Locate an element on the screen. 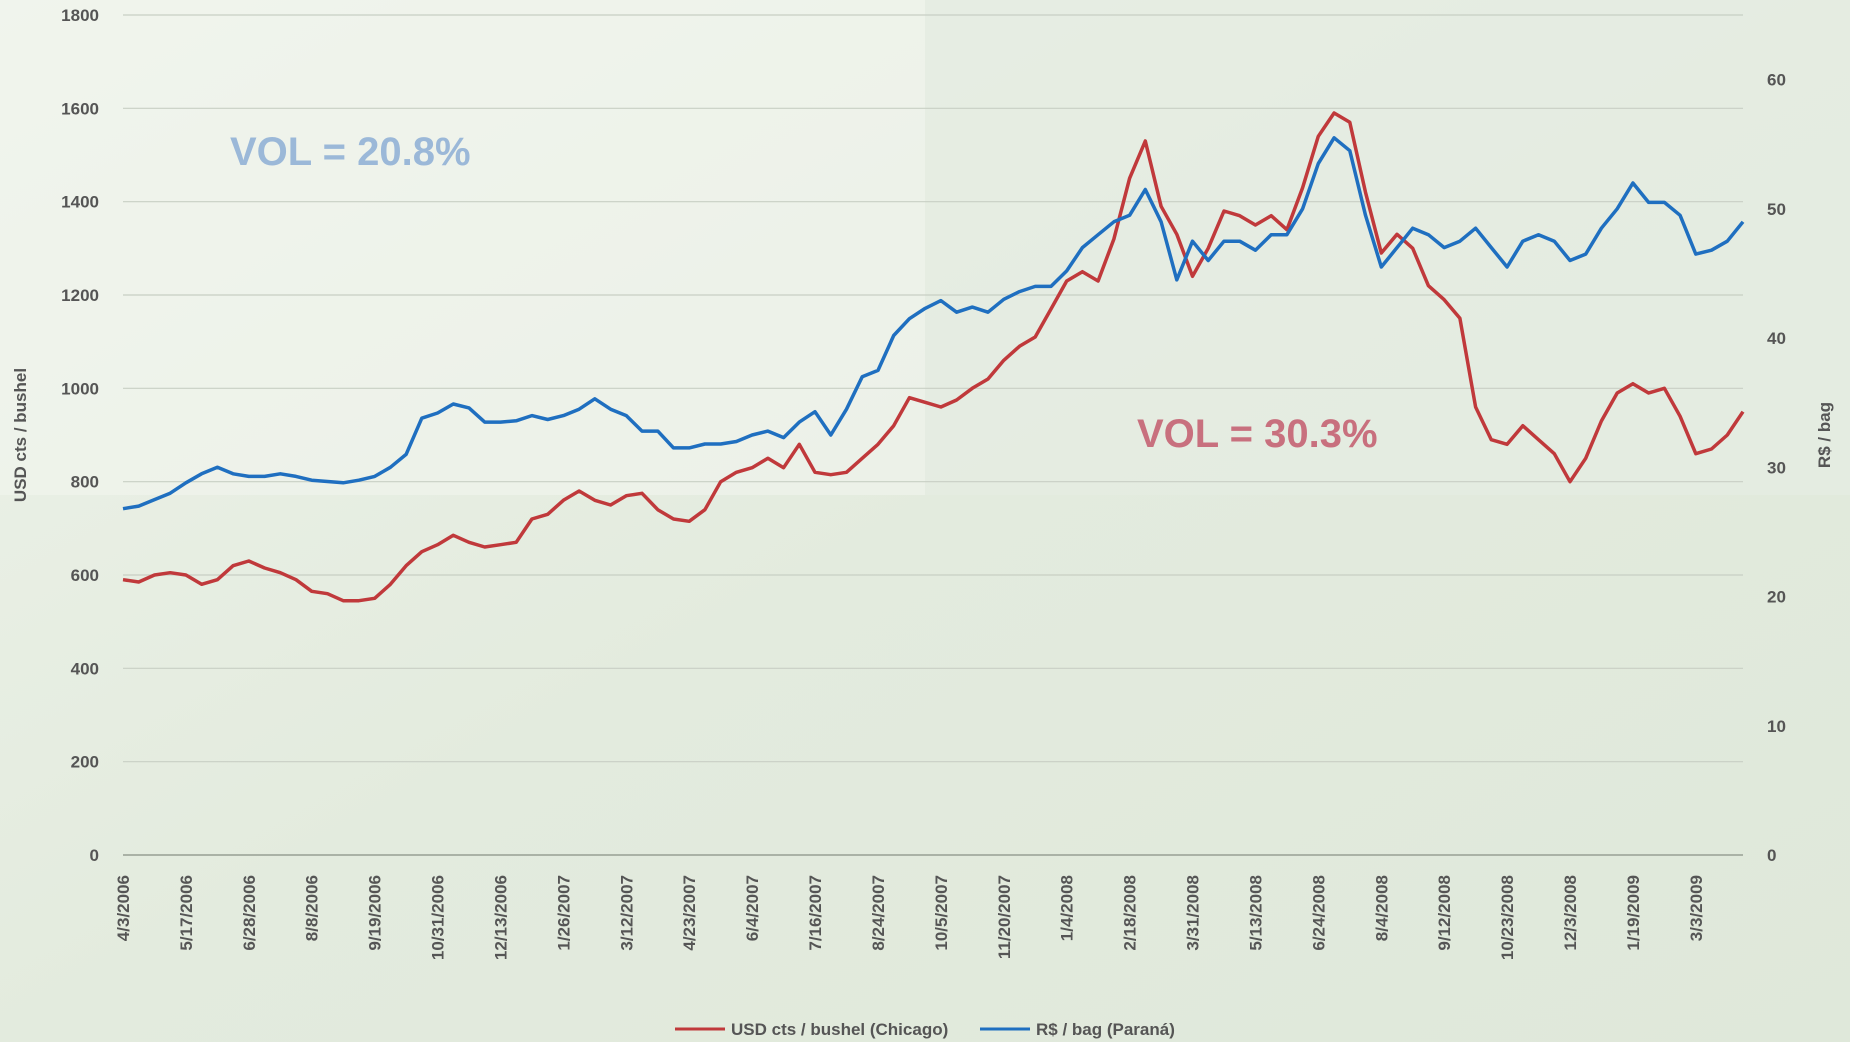 This screenshot has height=1042, width=1850. x-tick-label: 10/31/2006 is located at coordinates (438, 917).